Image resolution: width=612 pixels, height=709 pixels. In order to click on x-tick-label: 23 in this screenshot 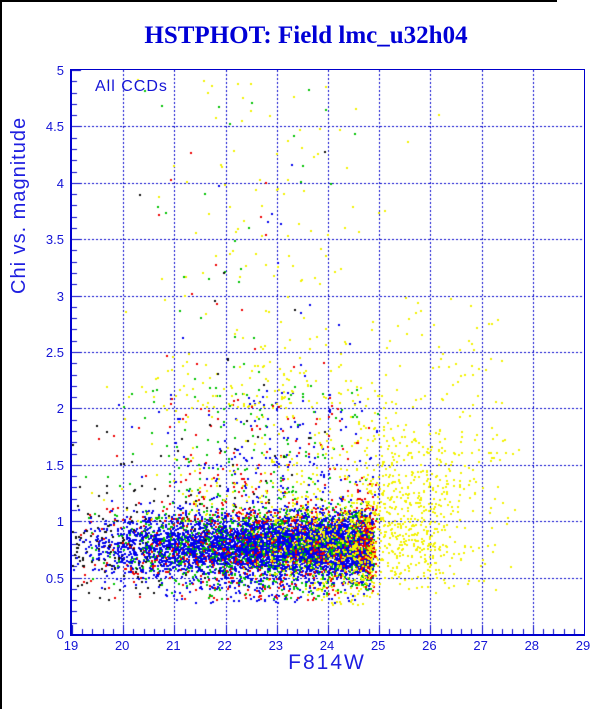, I will do `click(276, 645)`.